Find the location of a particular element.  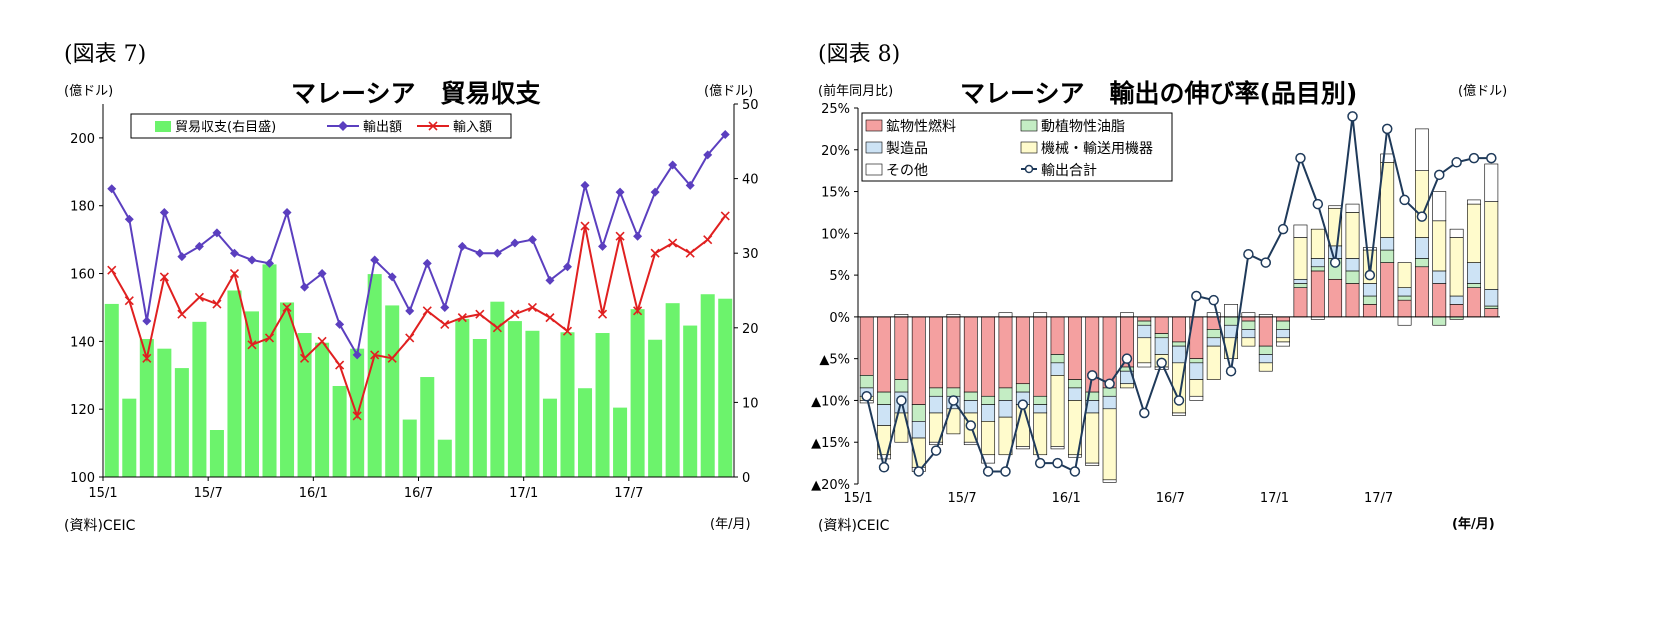

y-left-tick-label: 100 is located at coordinates (82, 478).